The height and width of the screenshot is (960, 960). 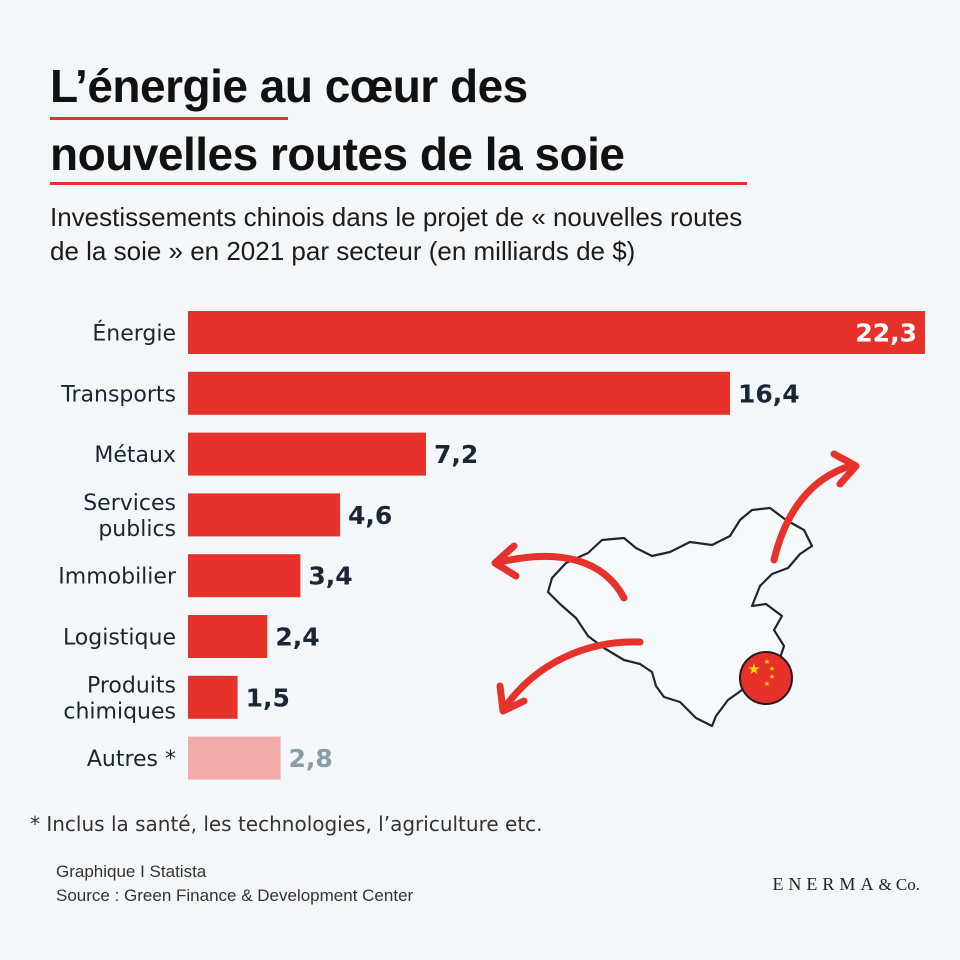 I want to click on category-label-5: Logistique, so click(x=119, y=638).